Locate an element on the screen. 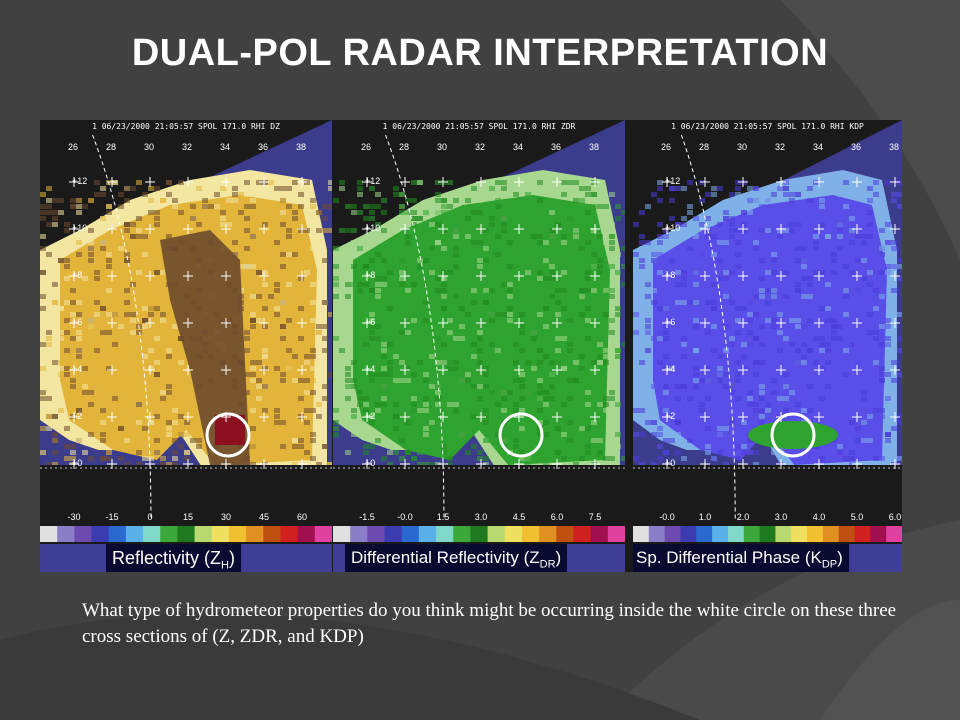 Image resolution: width=960 pixels, height=720 pixels. panel-label: Differential Reflectivity (ZDR) is located at coordinates (456, 558).